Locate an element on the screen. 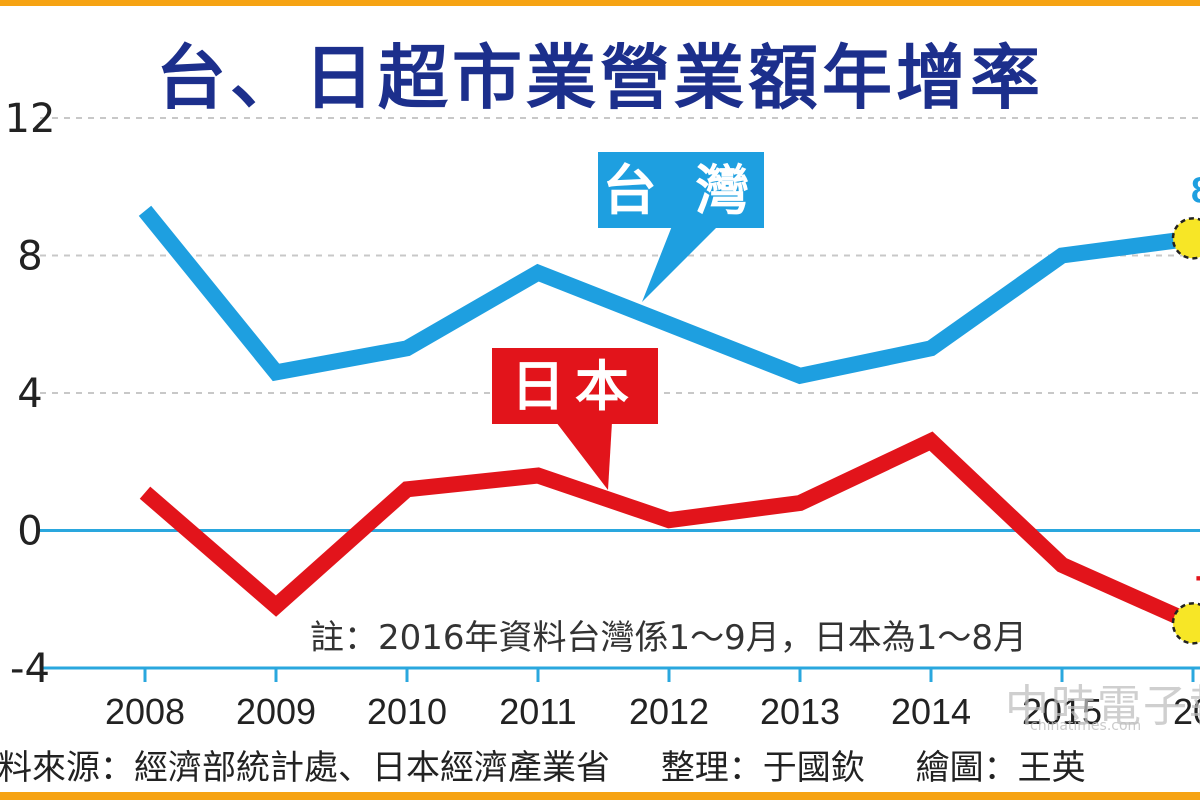  x-tick-label: 2015 is located at coordinates (1062, 711).